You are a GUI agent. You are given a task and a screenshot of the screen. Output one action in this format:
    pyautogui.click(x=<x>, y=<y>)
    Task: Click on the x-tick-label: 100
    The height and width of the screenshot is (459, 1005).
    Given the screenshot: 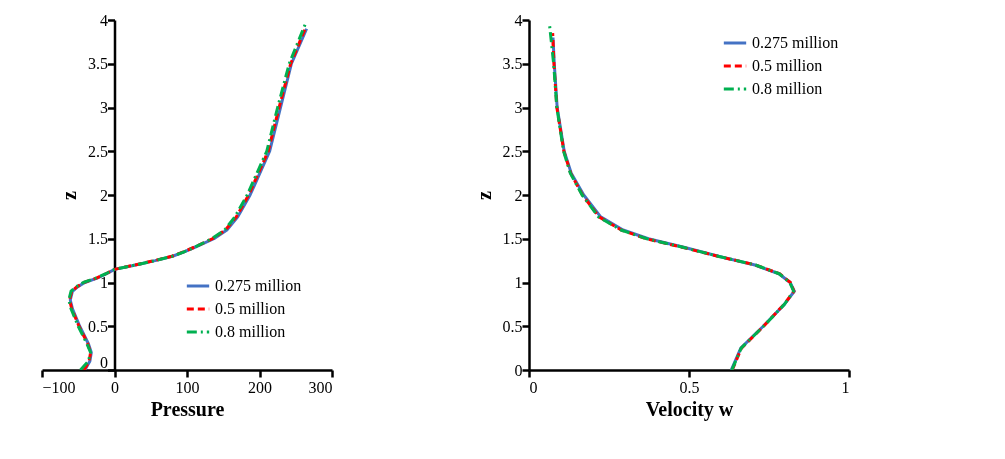 What is the action you would take?
    pyautogui.click(x=187, y=387)
    